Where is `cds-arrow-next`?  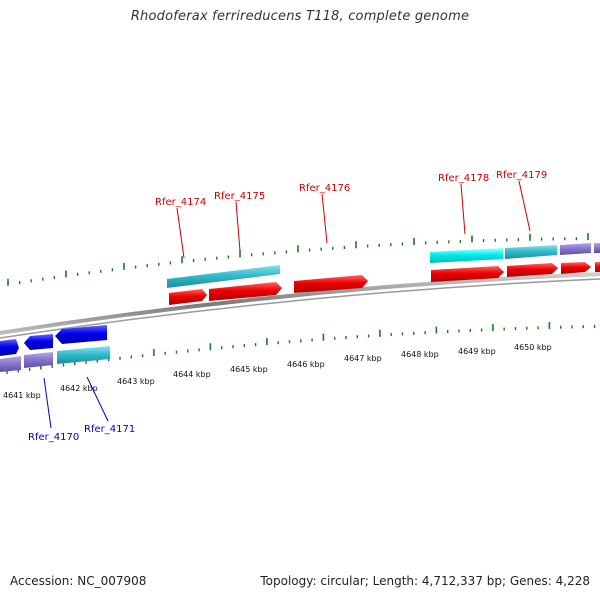 cds-arrow-next is located at coordinates (576, 268).